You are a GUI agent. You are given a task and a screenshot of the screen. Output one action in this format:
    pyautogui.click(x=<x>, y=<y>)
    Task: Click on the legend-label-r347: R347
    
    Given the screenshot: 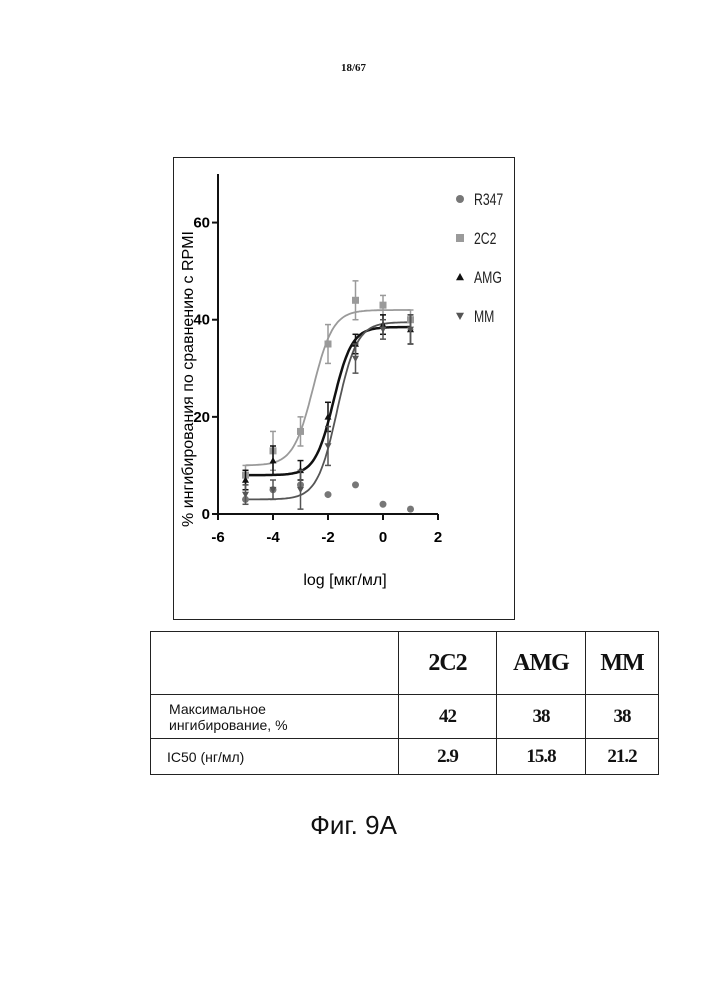 What is the action you would take?
    pyautogui.click(x=488, y=200)
    